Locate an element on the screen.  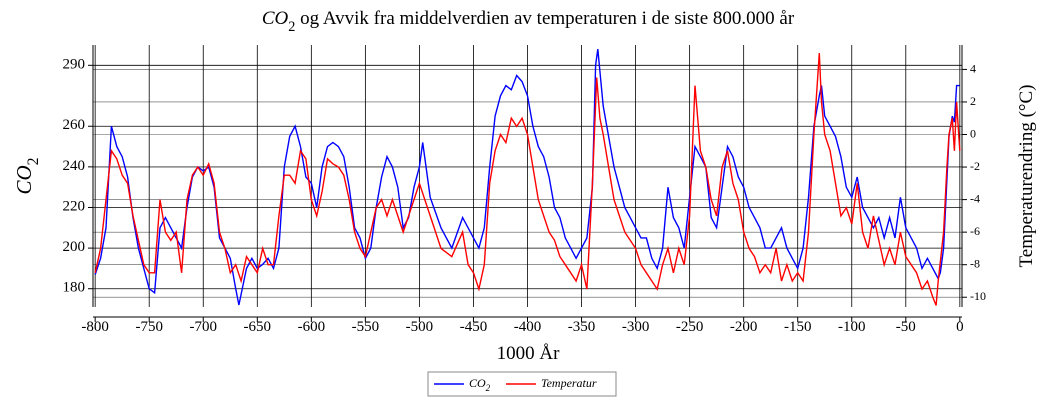
x-tick-label: -400 is located at coordinates (528, 327).